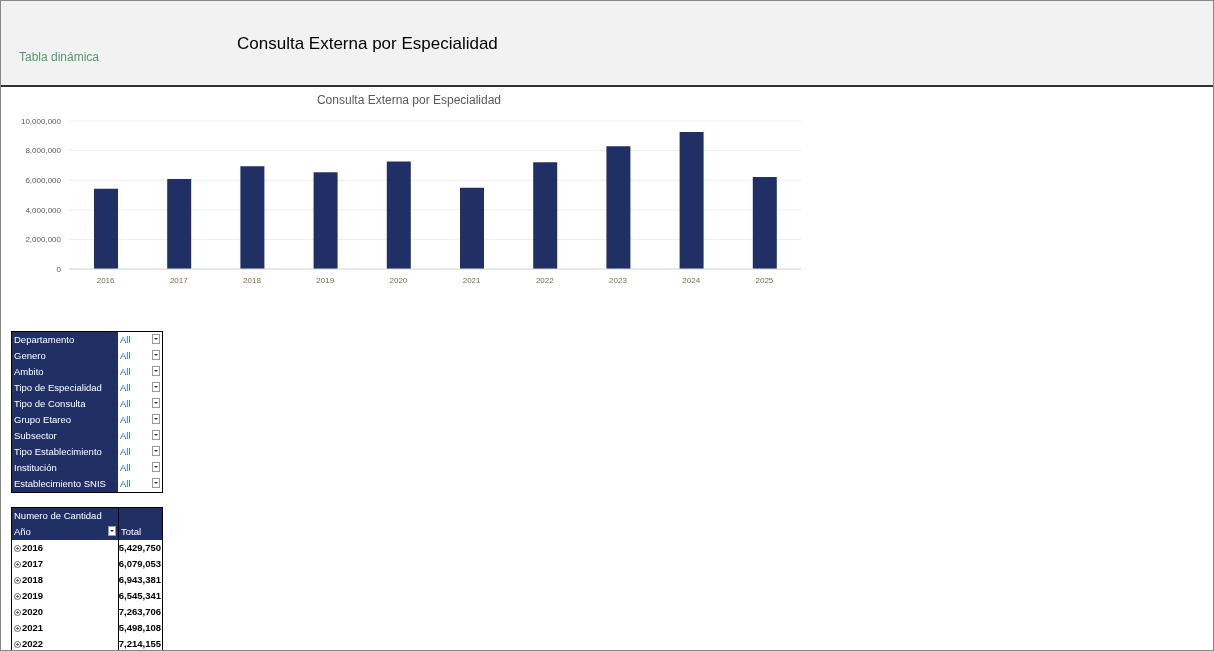 The width and height of the screenshot is (1214, 651). What do you see at coordinates (65, 580) in the screenshot?
I see `text: 2018` at bounding box center [65, 580].